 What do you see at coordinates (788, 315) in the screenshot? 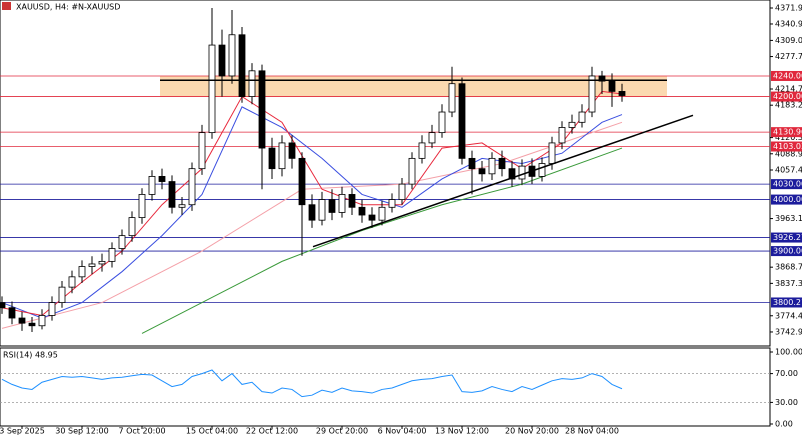
I see `y-tick-label: 3774.40` at bounding box center [788, 315].